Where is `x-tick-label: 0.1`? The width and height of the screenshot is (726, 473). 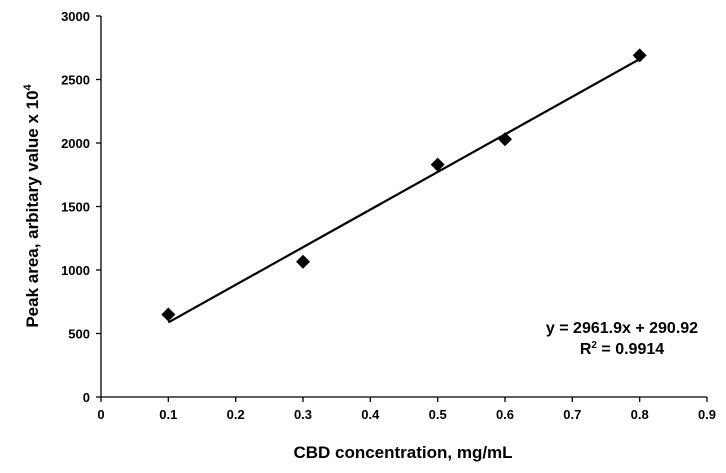
x-tick-label: 0.1 is located at coordinates (168, 414).